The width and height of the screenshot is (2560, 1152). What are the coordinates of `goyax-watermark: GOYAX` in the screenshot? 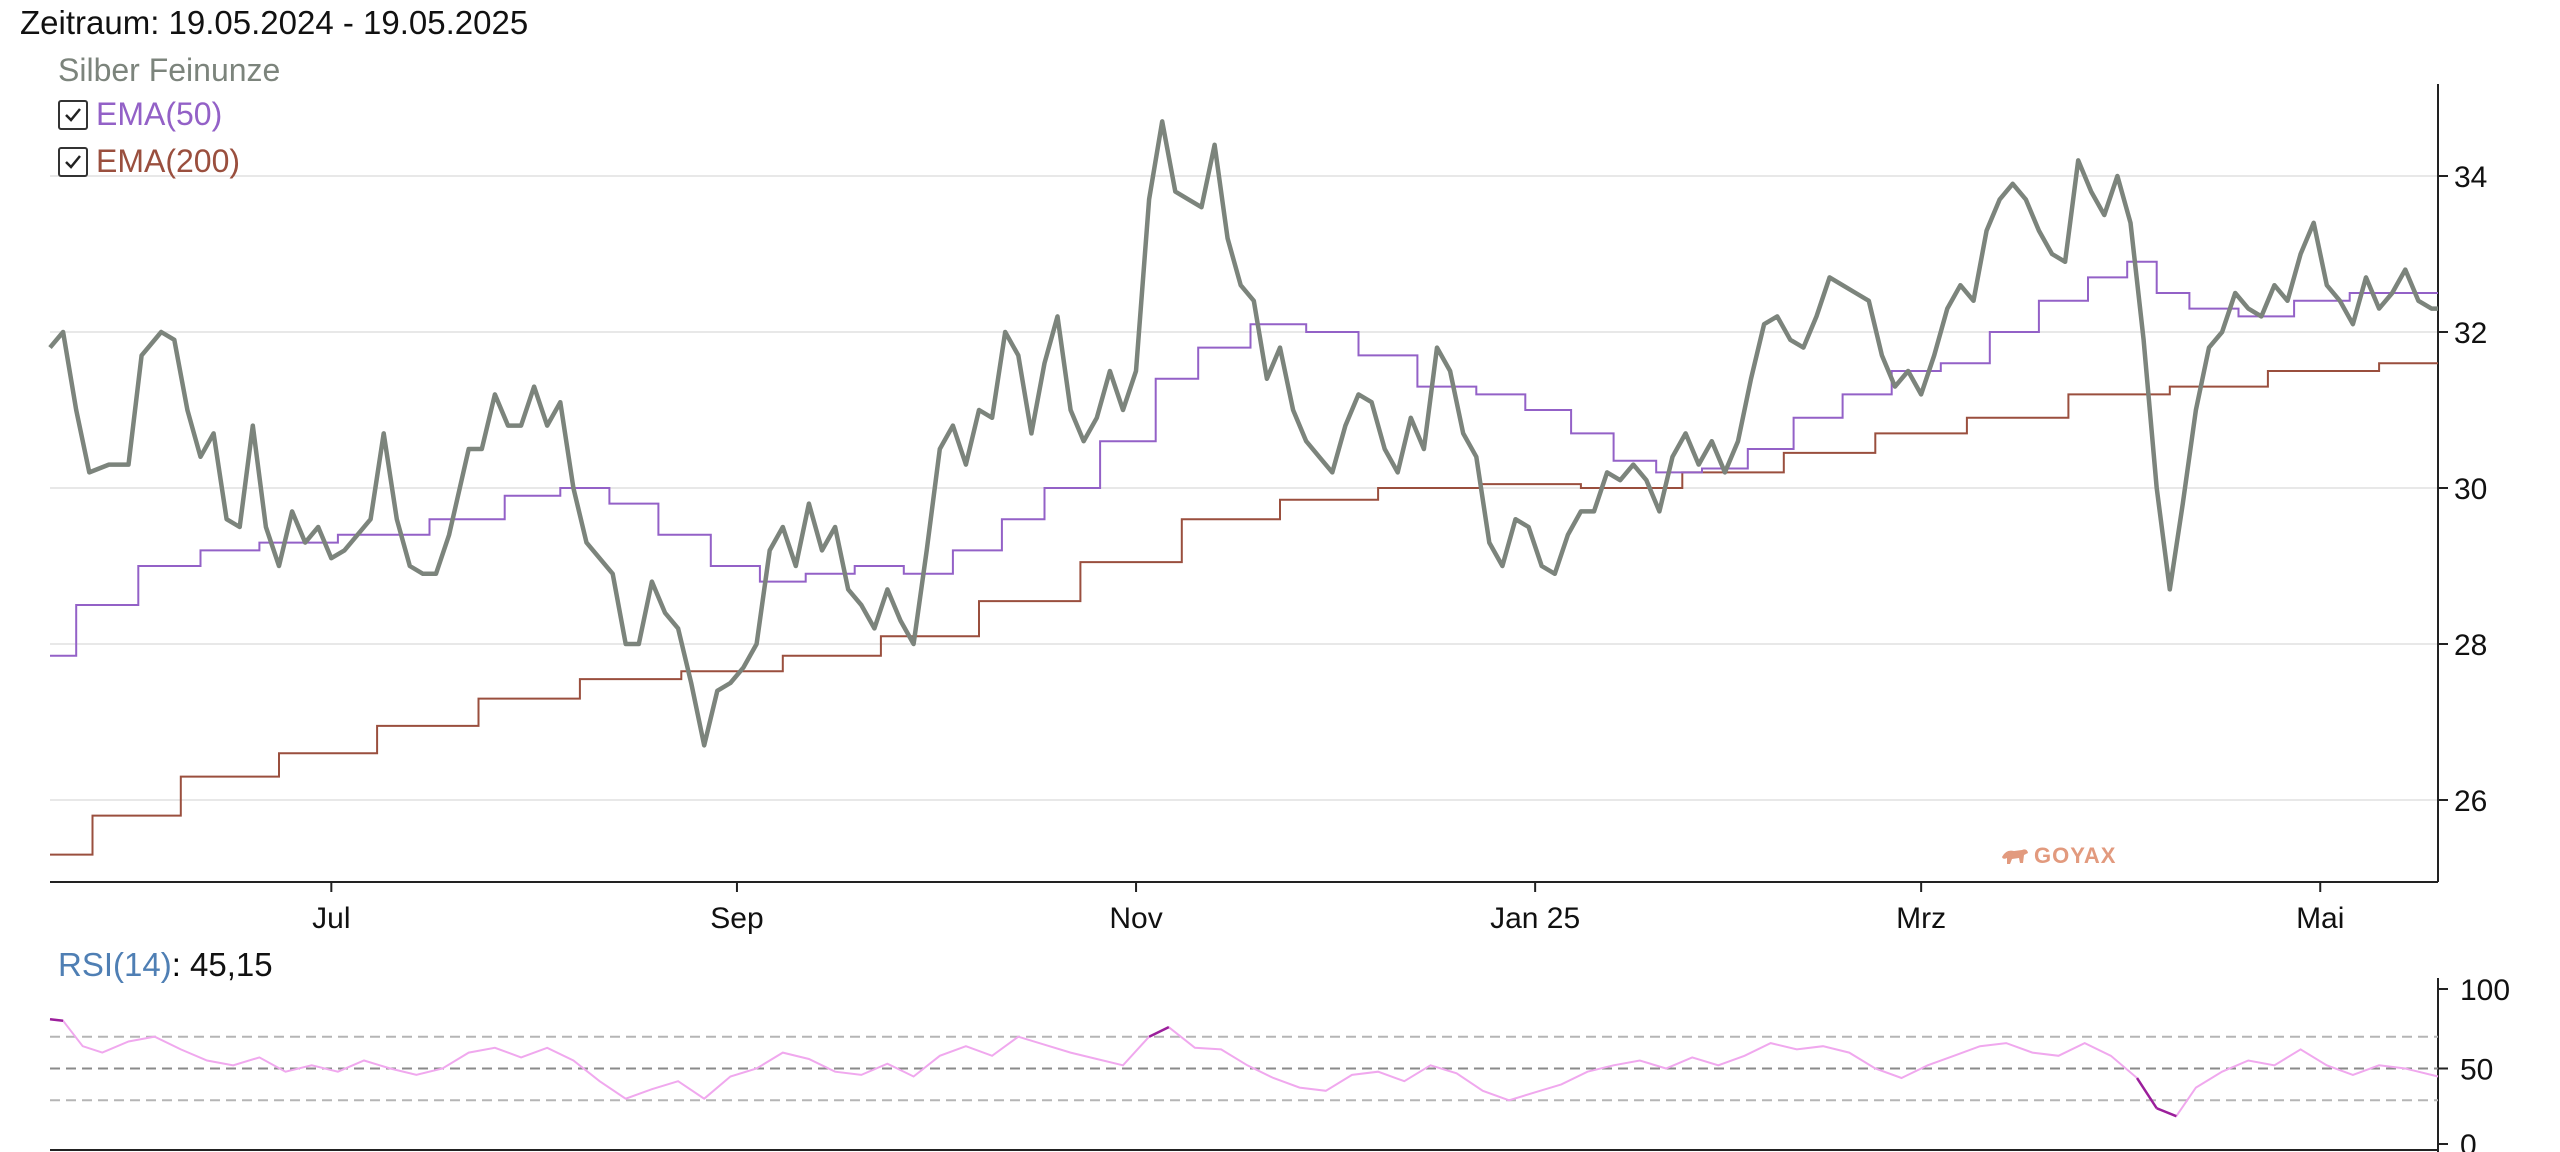 It's located at (2058, 856).